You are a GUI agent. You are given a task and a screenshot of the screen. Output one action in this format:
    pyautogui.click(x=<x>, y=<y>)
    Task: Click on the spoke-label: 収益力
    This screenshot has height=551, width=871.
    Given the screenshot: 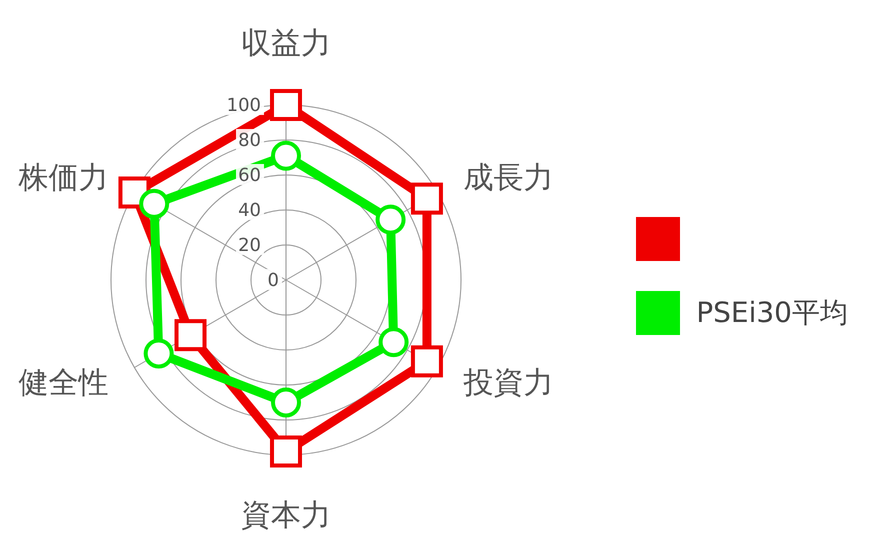 What is the action you would take?
    pyautogui.click(x=286, y=43)
    